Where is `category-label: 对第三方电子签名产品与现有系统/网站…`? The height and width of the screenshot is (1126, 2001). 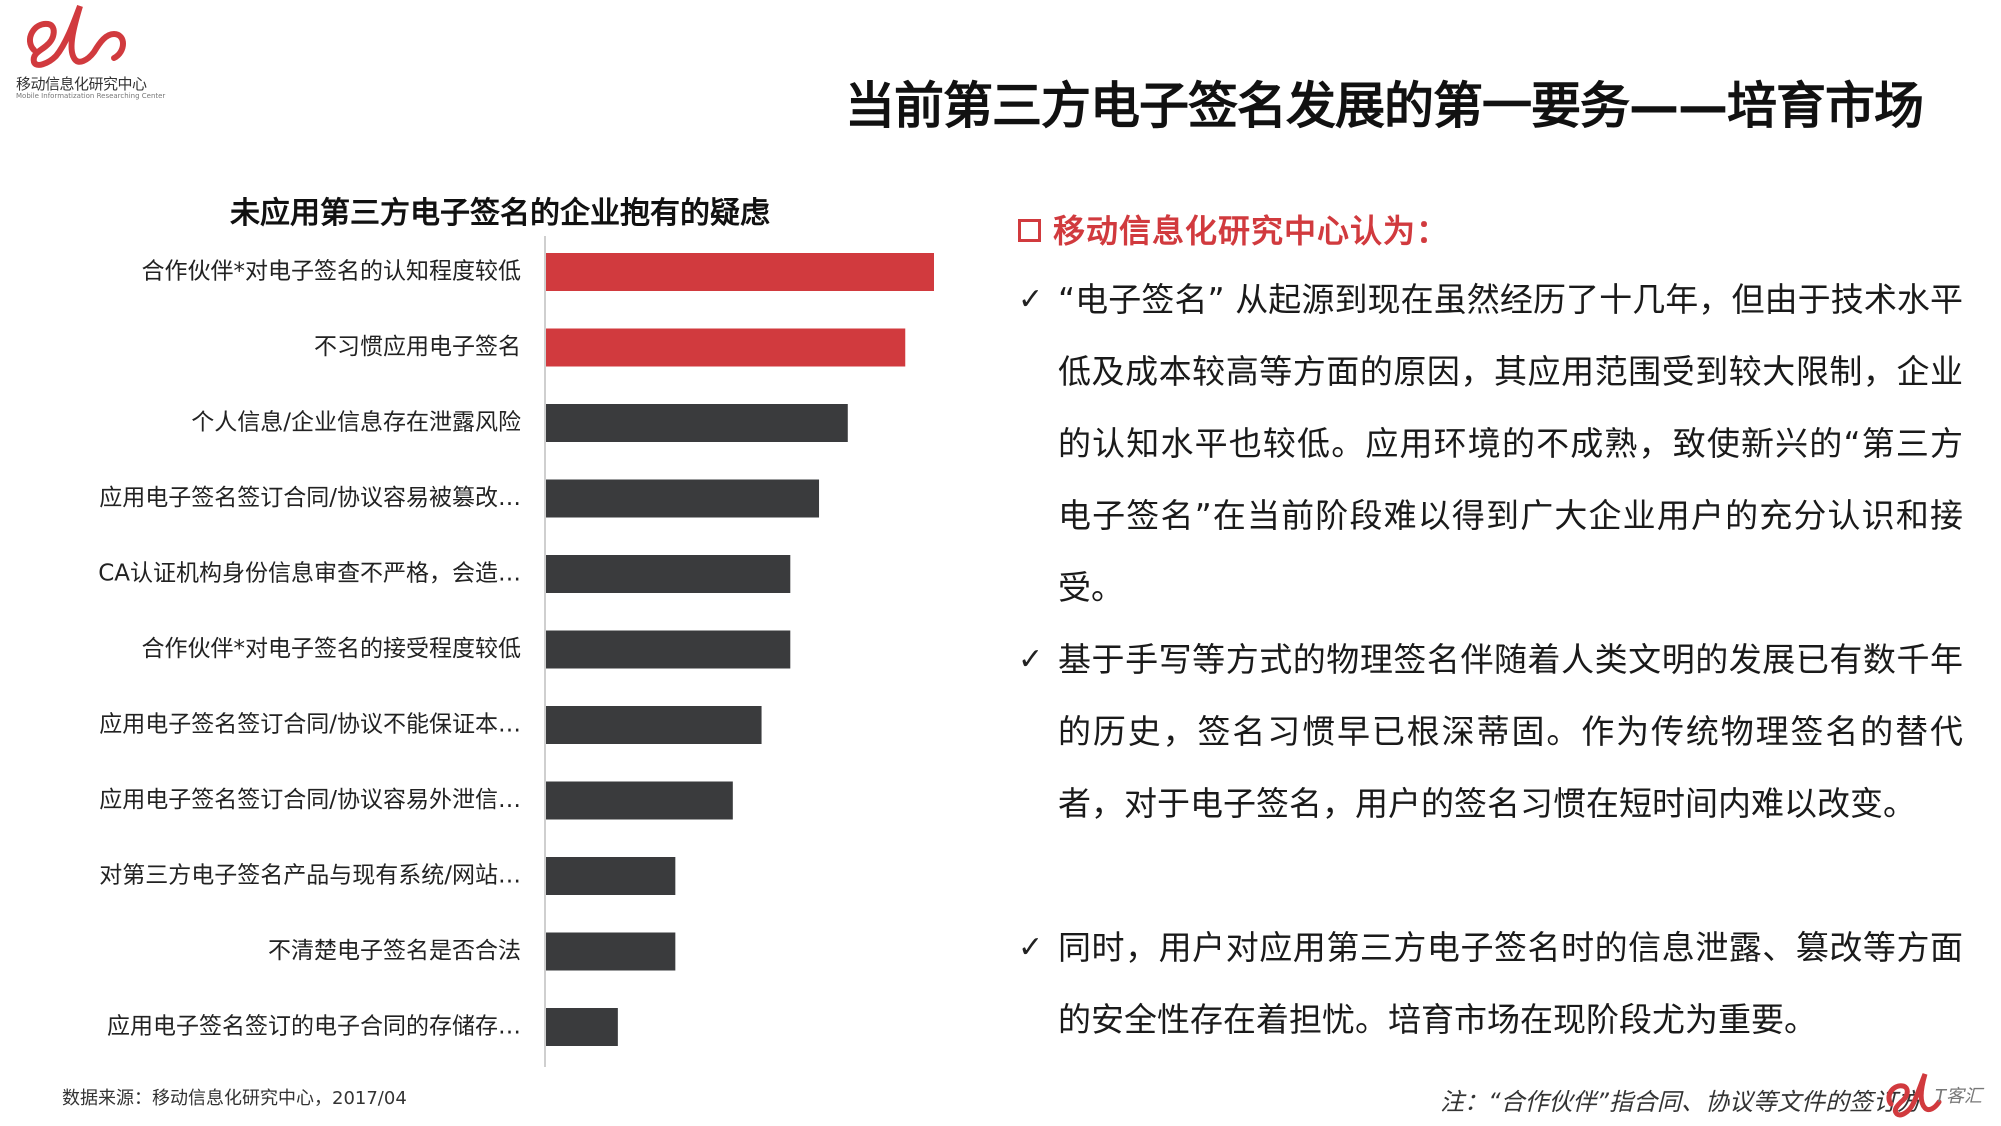
category-label: 对第三方电子签名产品与现有系统/网站… is located at coordinates (310, 876).